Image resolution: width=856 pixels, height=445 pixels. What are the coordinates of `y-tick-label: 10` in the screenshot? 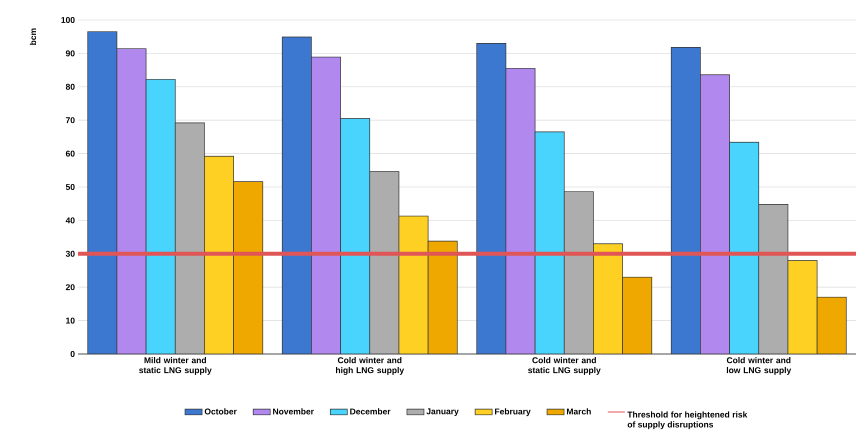 It's located at (70, 321).